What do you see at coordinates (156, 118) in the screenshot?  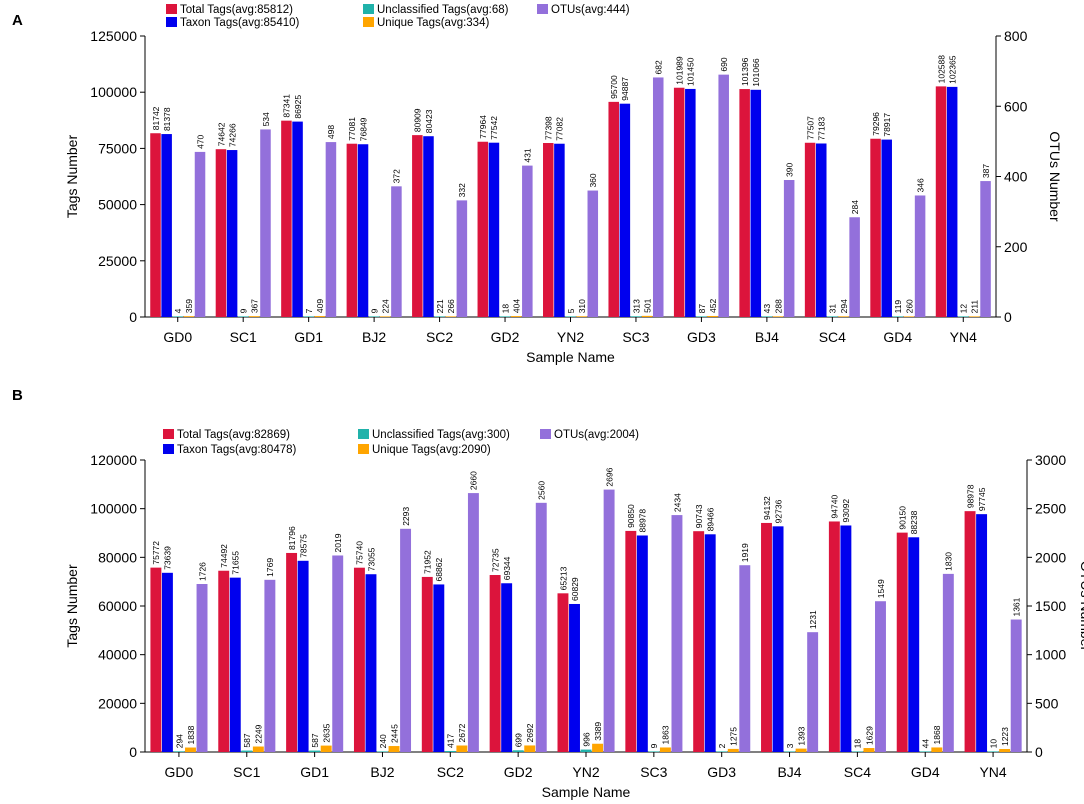 I see `data-label-total: 81742` at bounding box center [156, 118].